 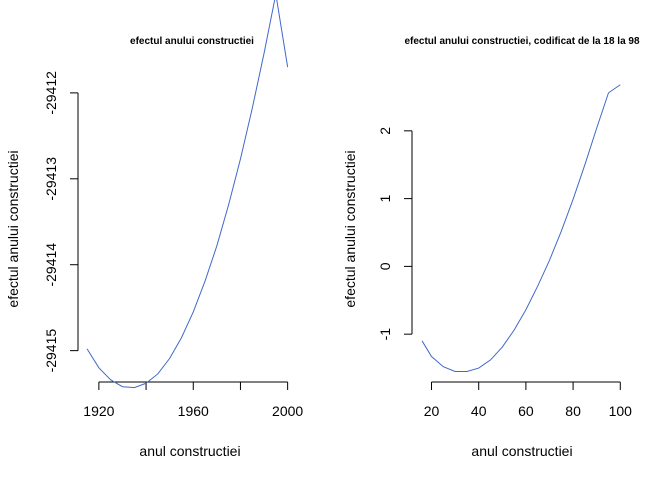 What do you see at coordinates (51, 265) in the screenshot?
I see `y-tick-label: -29414` at bounding box center [51, 265].